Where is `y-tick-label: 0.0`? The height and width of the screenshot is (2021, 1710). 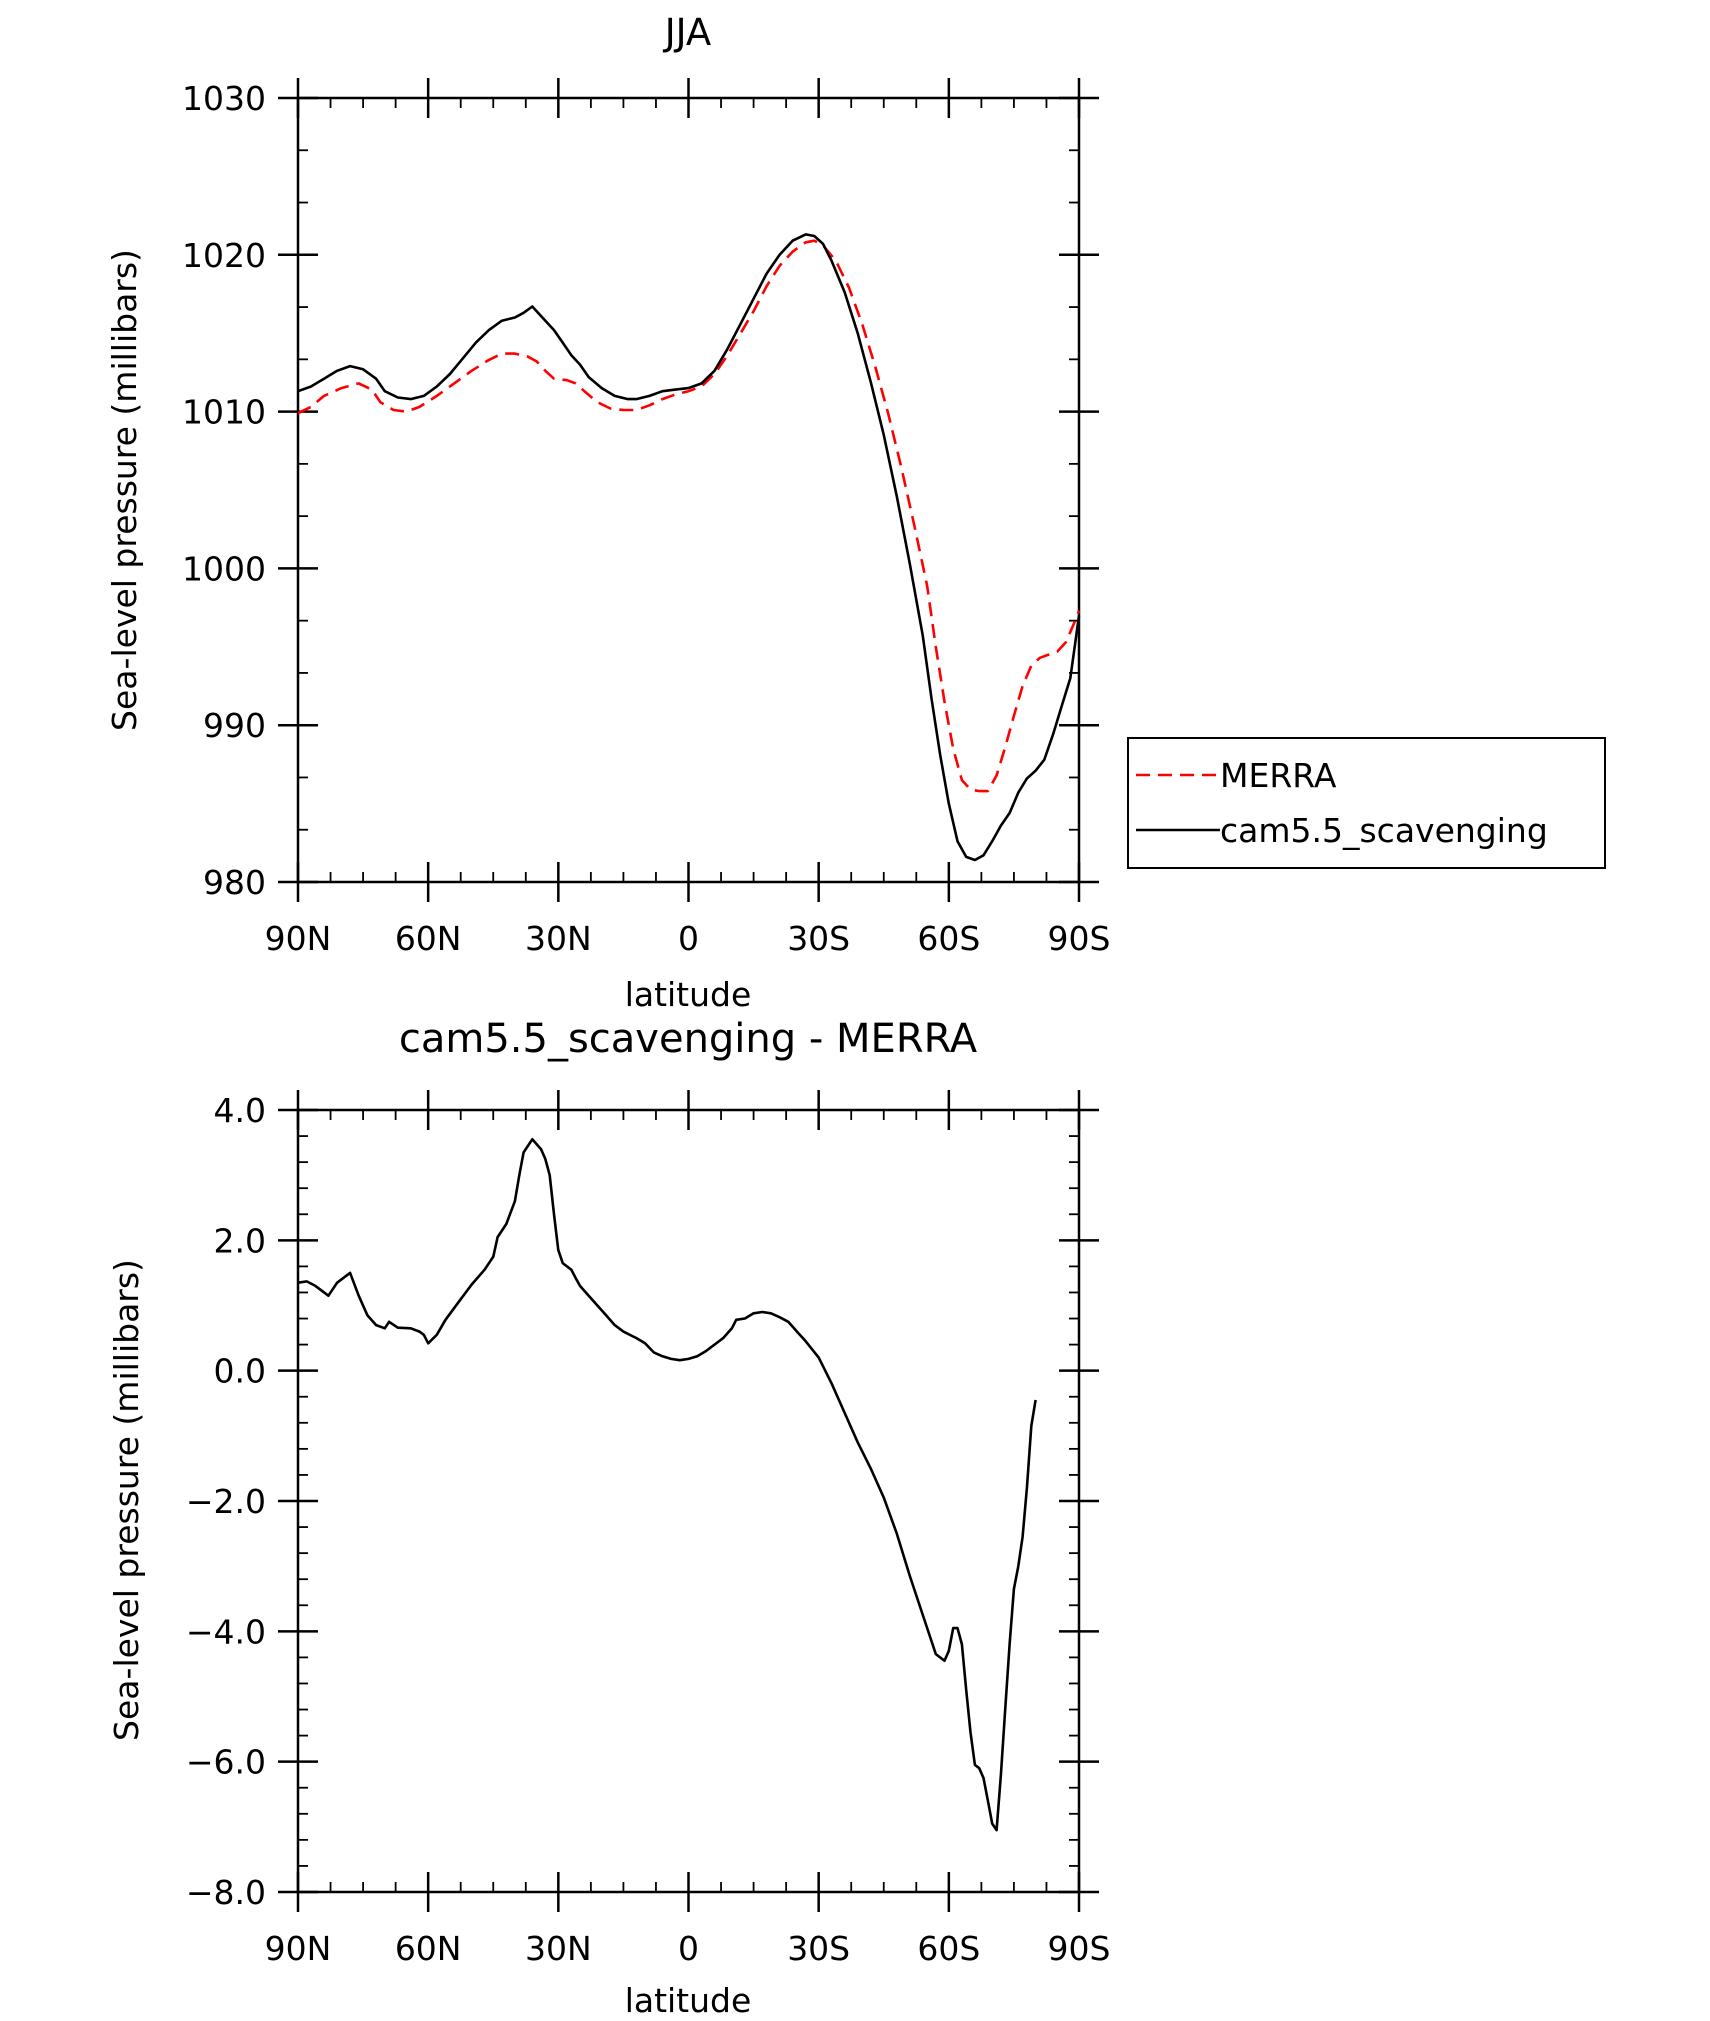
y-tick-label: 0.0 is located at coordinates (240, 1371).